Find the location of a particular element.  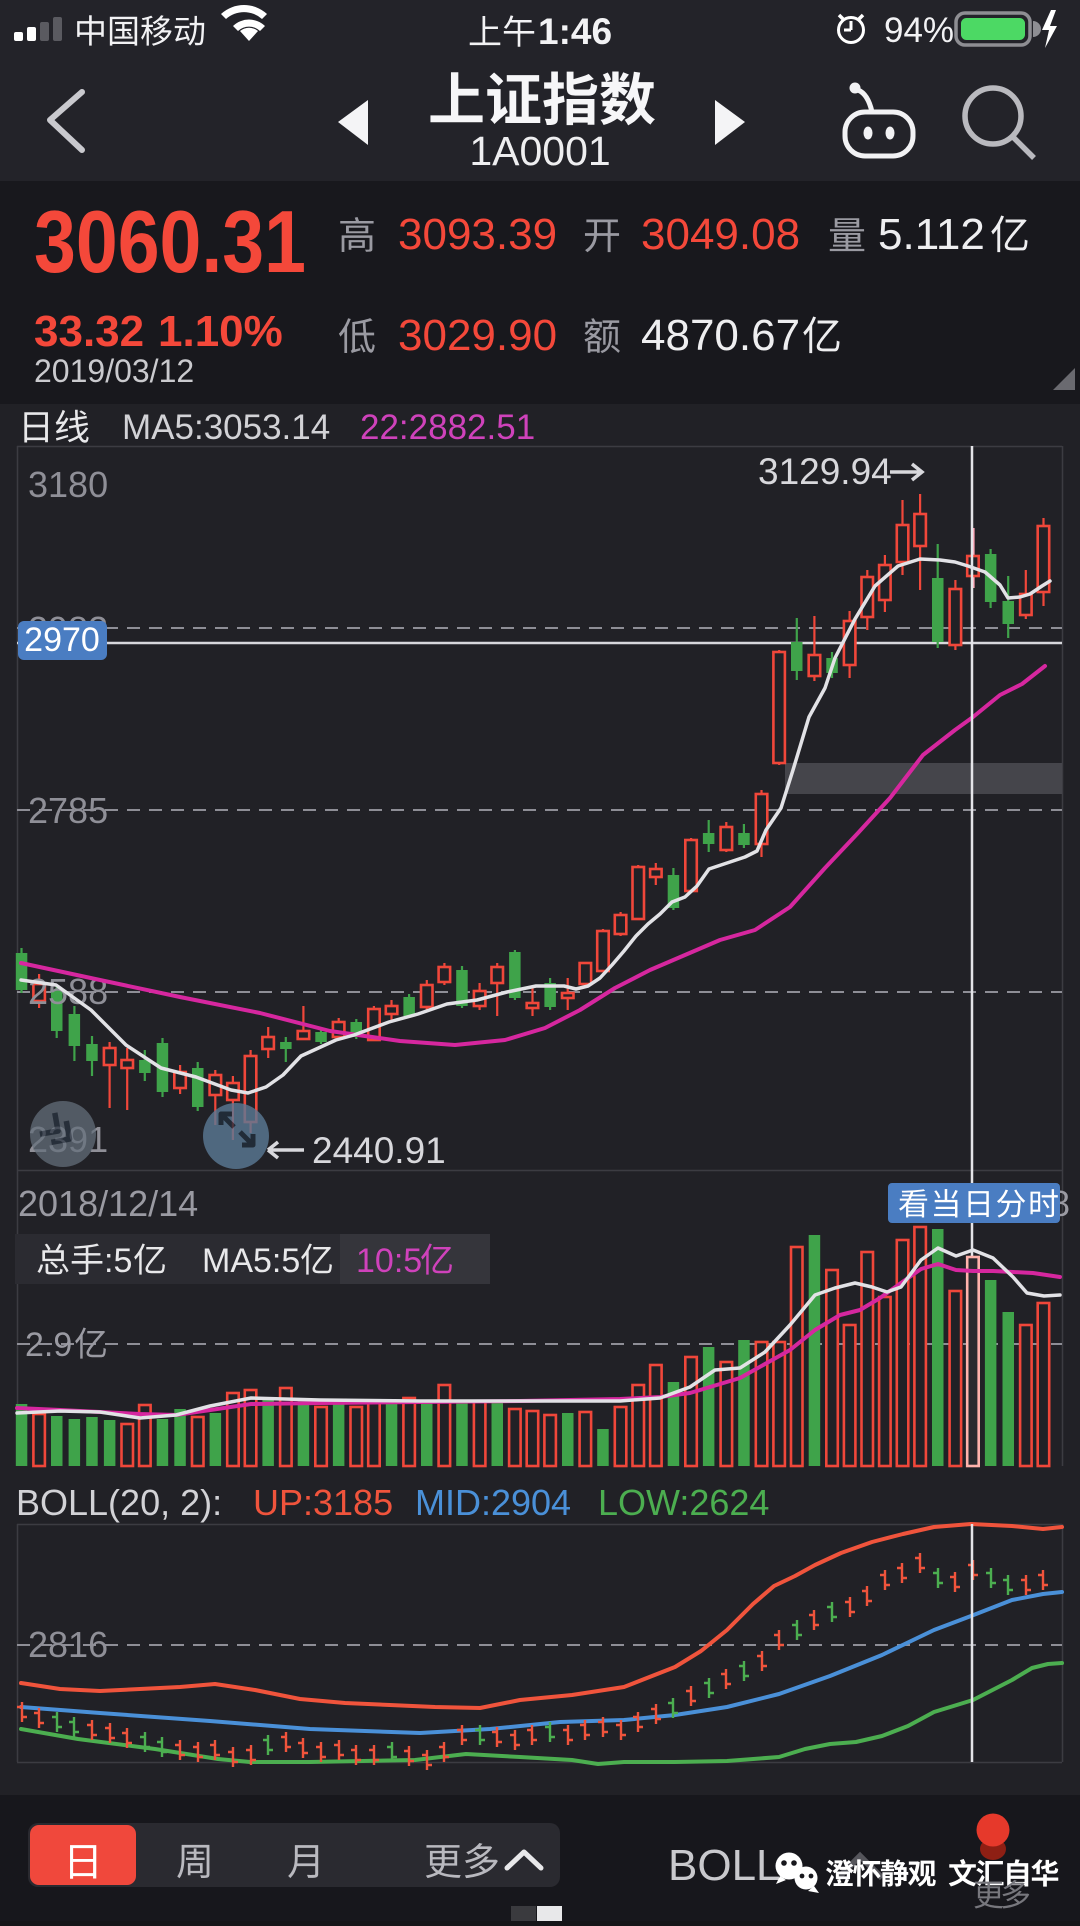

svg-text: 2019/03/12 is located at coordinates (114, 371).